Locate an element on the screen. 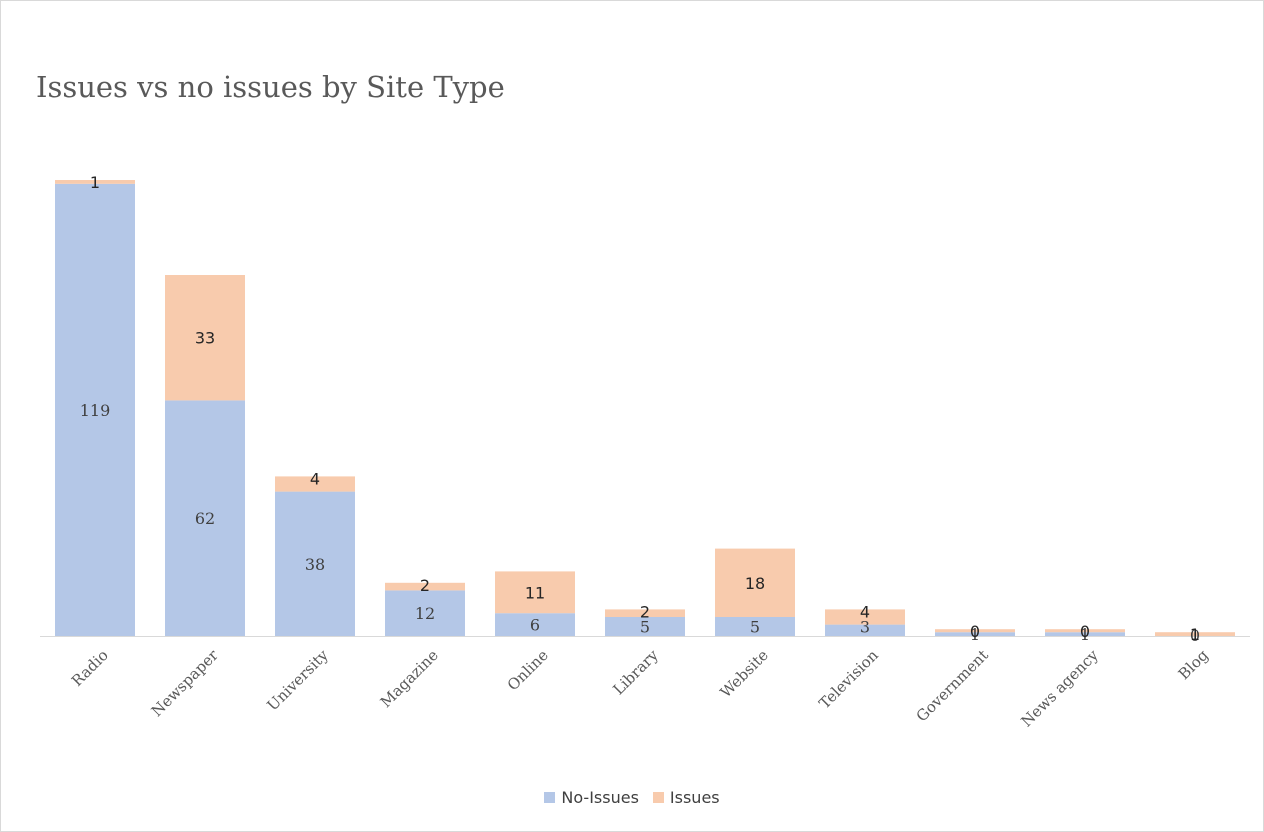  bar-no-issues-university is located at coordinates (315, 563).